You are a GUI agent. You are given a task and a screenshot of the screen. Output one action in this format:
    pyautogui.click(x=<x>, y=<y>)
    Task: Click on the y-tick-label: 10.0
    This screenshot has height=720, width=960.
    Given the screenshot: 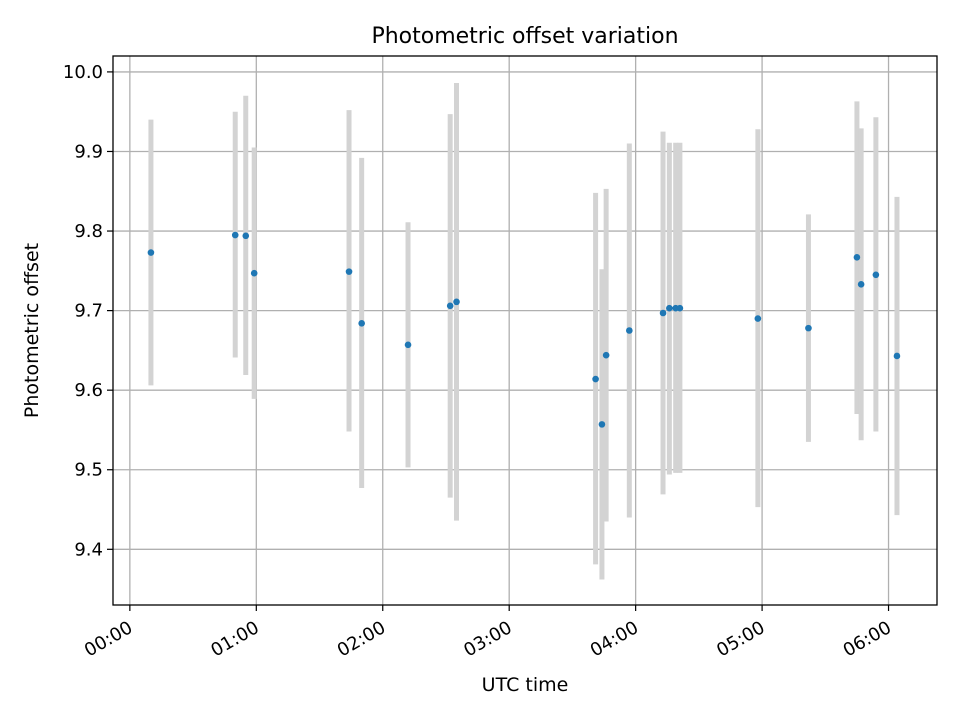 What is the action you would take?
    pyautogui.click(x=83, y=72)
    